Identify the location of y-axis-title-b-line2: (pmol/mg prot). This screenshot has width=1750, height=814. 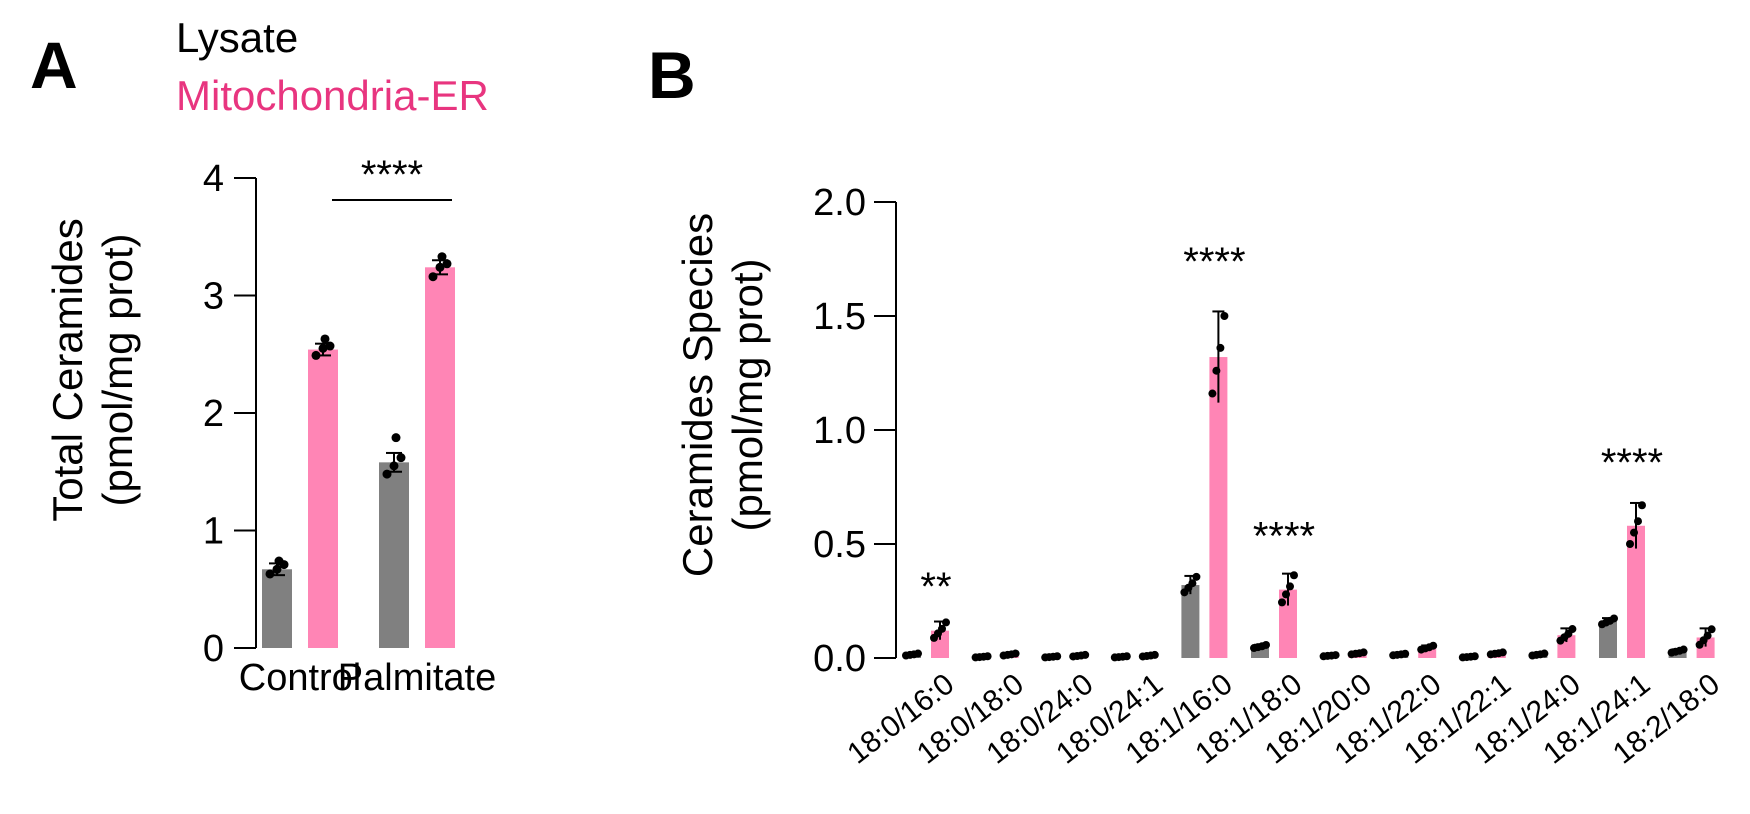
(747, 394).